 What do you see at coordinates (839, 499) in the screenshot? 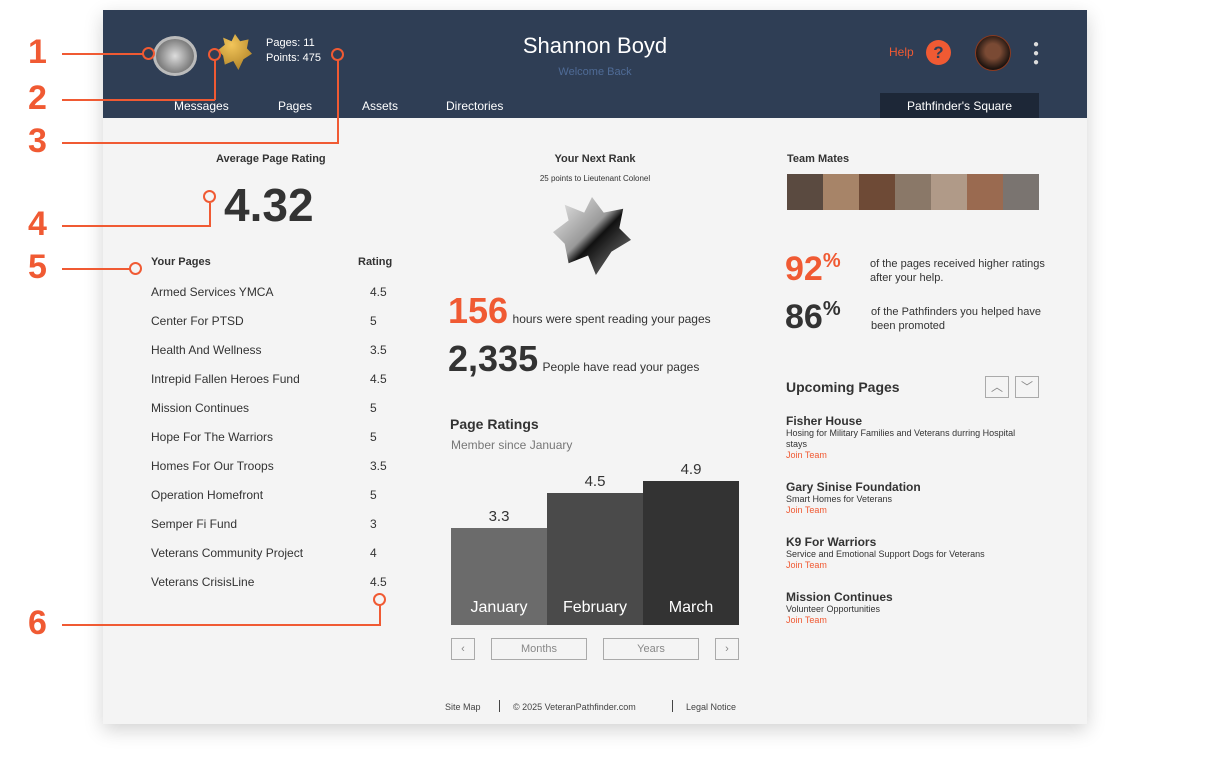
I see `upcoming-desc: Smart Homes for Veterans` at bounding box center [839, 499].